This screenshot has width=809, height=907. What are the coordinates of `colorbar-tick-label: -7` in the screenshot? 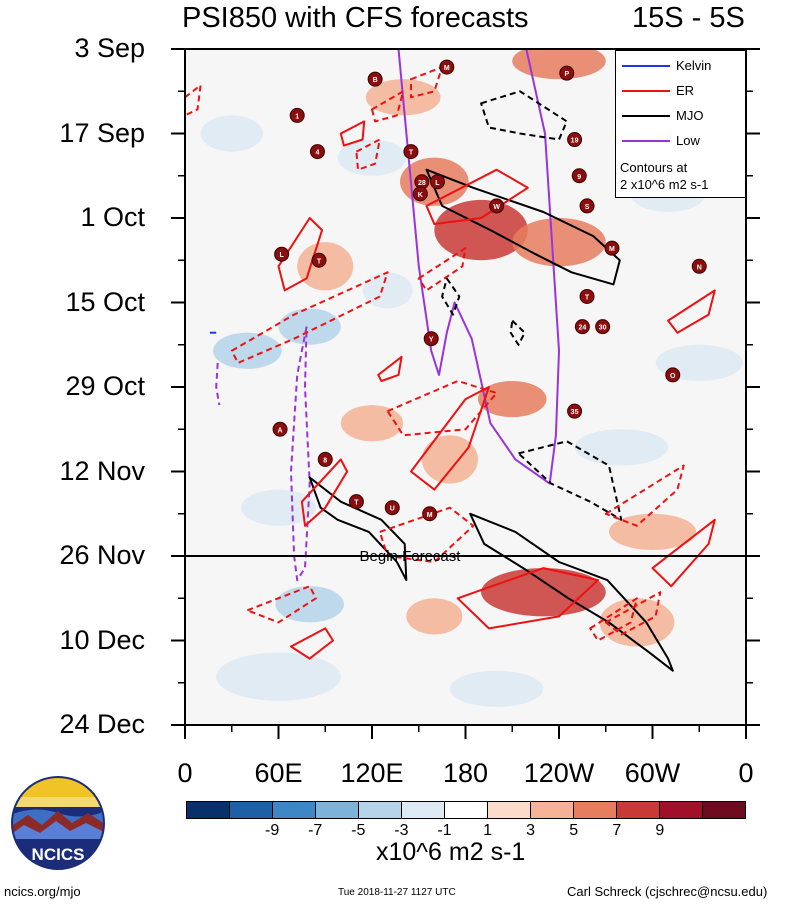 It's located at (315, 830).